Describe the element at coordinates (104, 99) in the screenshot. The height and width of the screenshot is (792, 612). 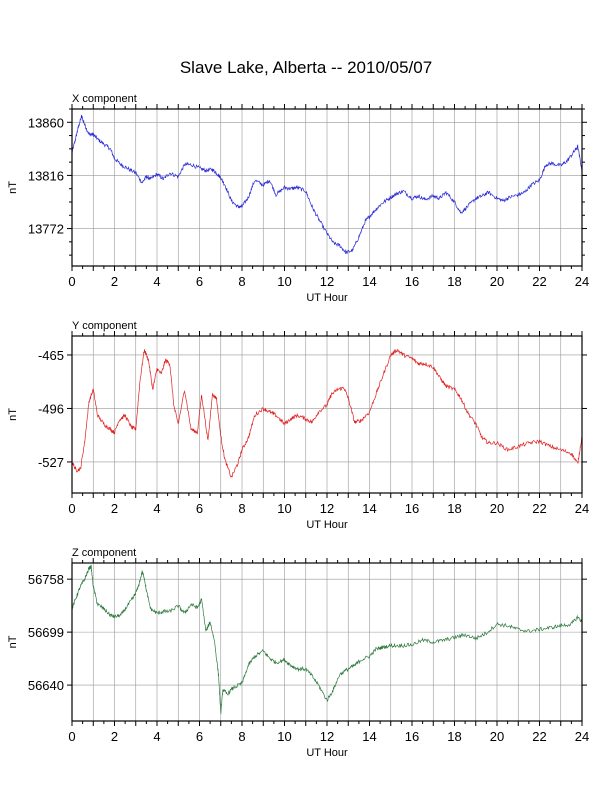
I see `component-label: X component` at that location.